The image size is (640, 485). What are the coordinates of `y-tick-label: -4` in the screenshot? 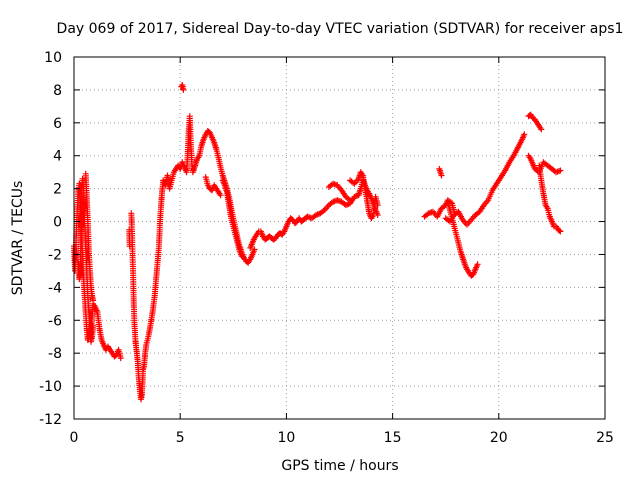 It's located at (55, 288).